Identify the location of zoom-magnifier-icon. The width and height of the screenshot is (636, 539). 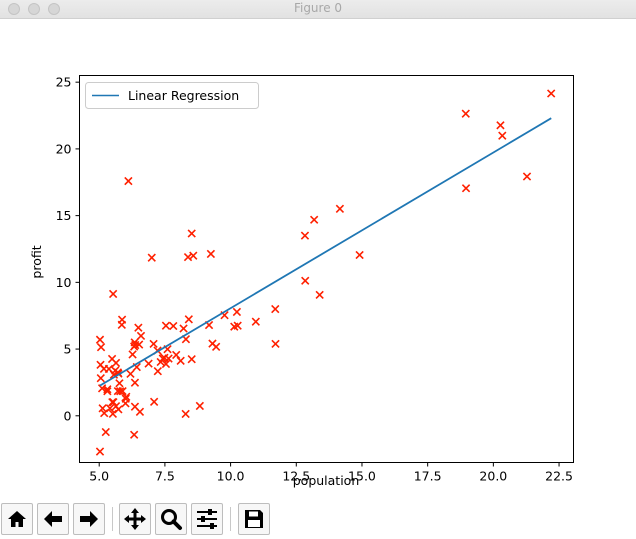
(171, 519).